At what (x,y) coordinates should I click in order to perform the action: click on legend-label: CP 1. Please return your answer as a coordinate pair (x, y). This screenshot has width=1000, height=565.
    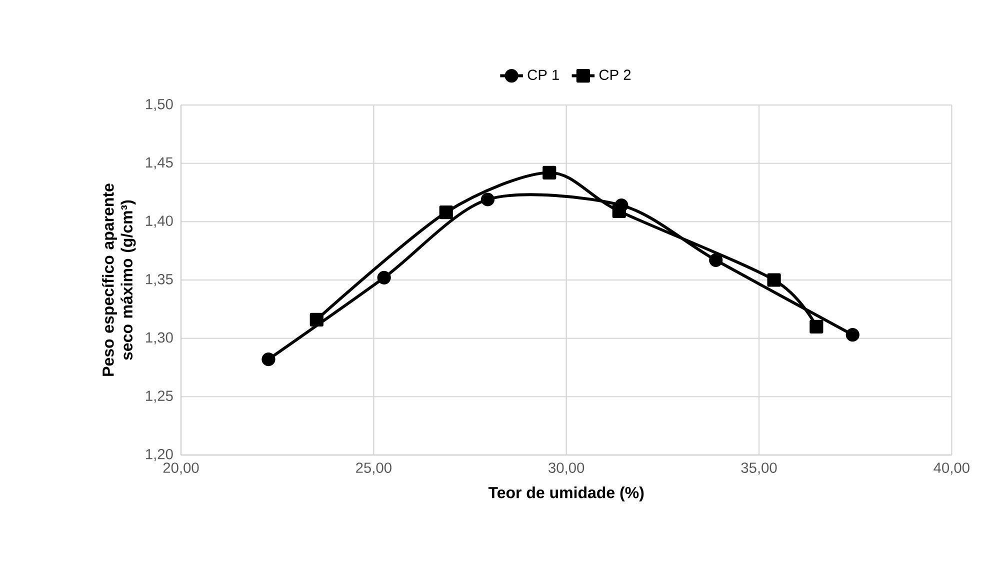
    Looking at the image, I should click on (543, 75).